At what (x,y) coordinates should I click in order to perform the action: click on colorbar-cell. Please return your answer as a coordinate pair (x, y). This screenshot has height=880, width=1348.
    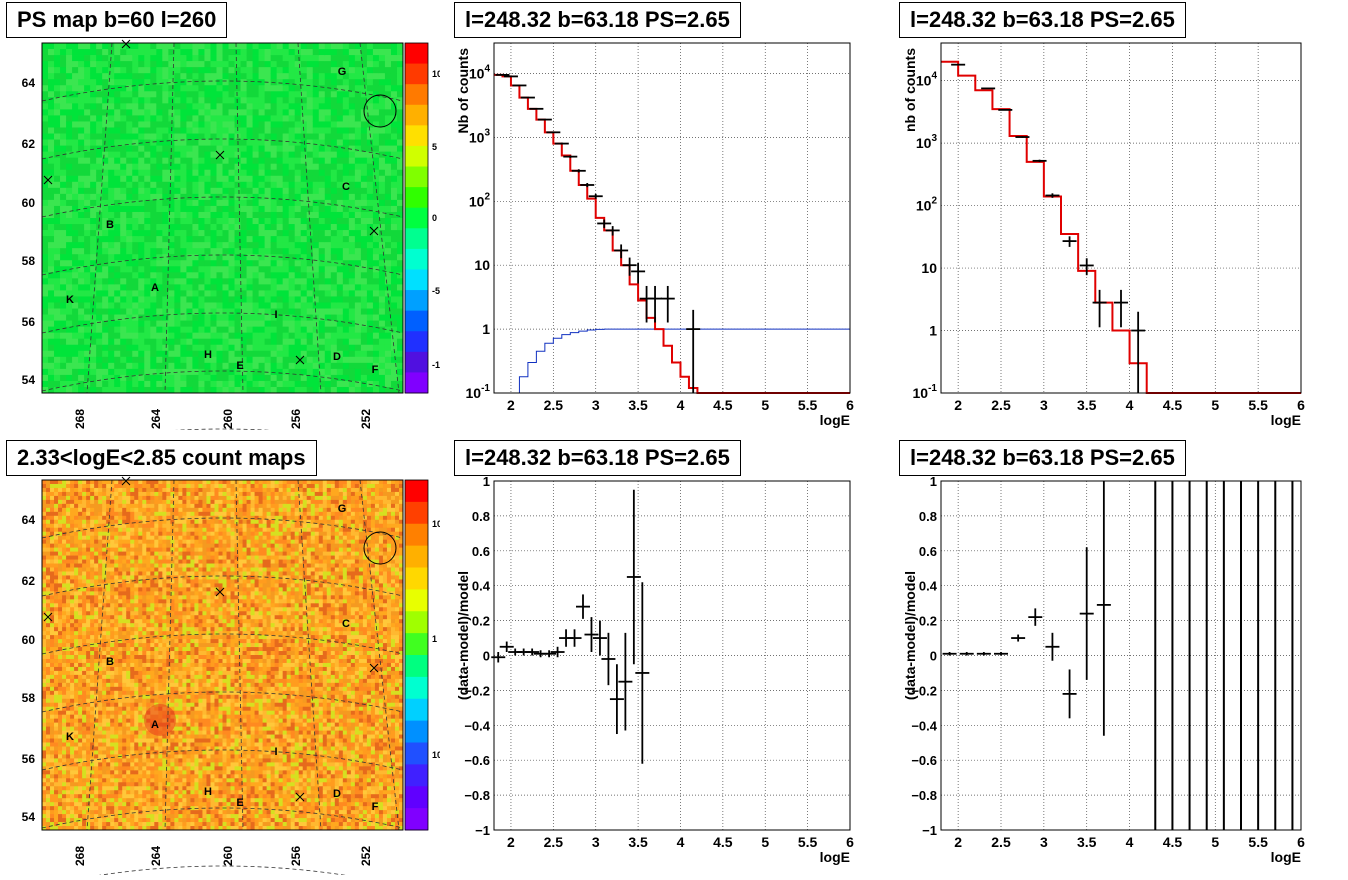
    Looking at the image, I should click on (416, 341).